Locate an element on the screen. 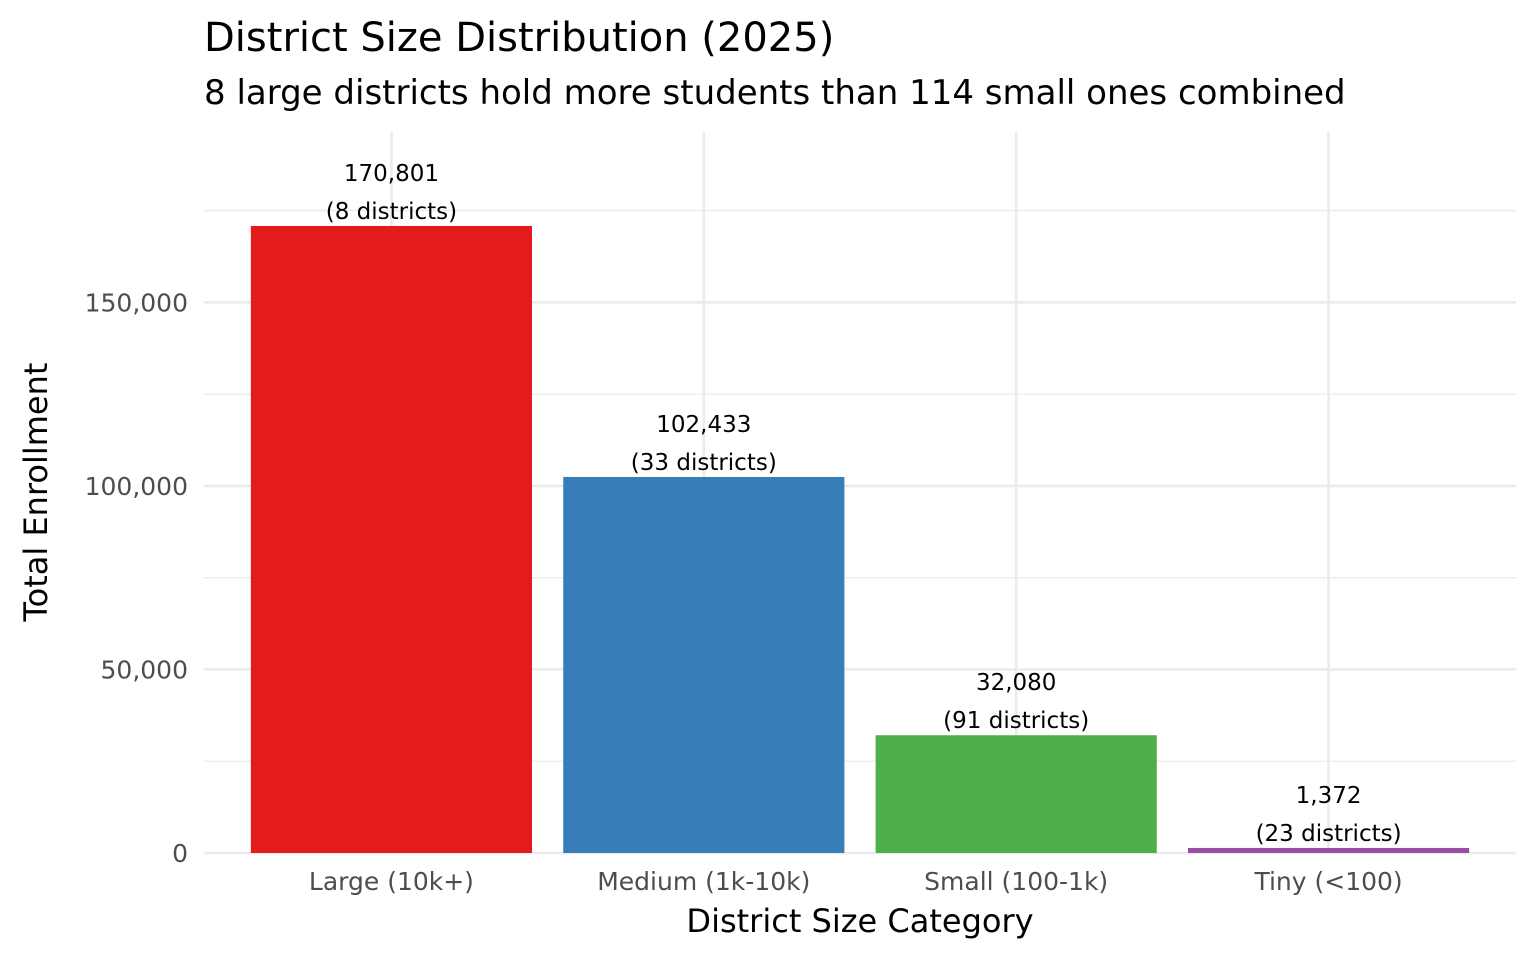 The height and width of the screenshot is (960, 1536). value-label: 102,433 is located at coordinates (703, 425).